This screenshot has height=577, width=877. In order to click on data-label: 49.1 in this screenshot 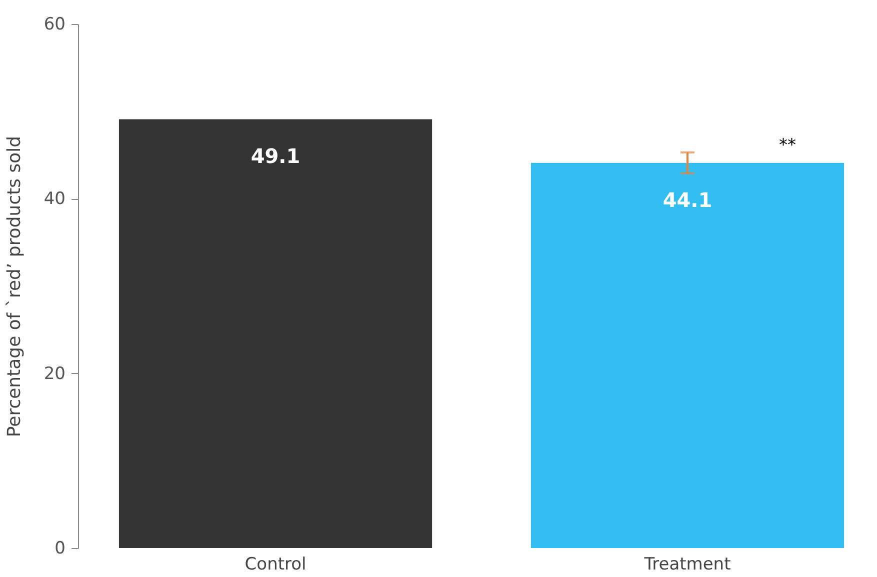, I will do `click(275, 156)`.